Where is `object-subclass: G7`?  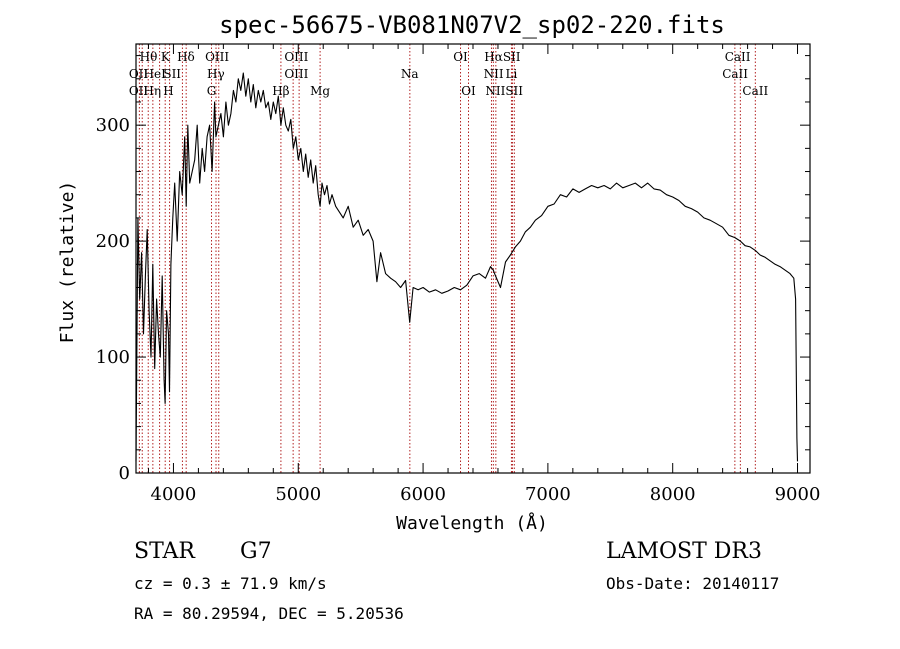 object-subclass: G7 is located at coordinates (256, 551).